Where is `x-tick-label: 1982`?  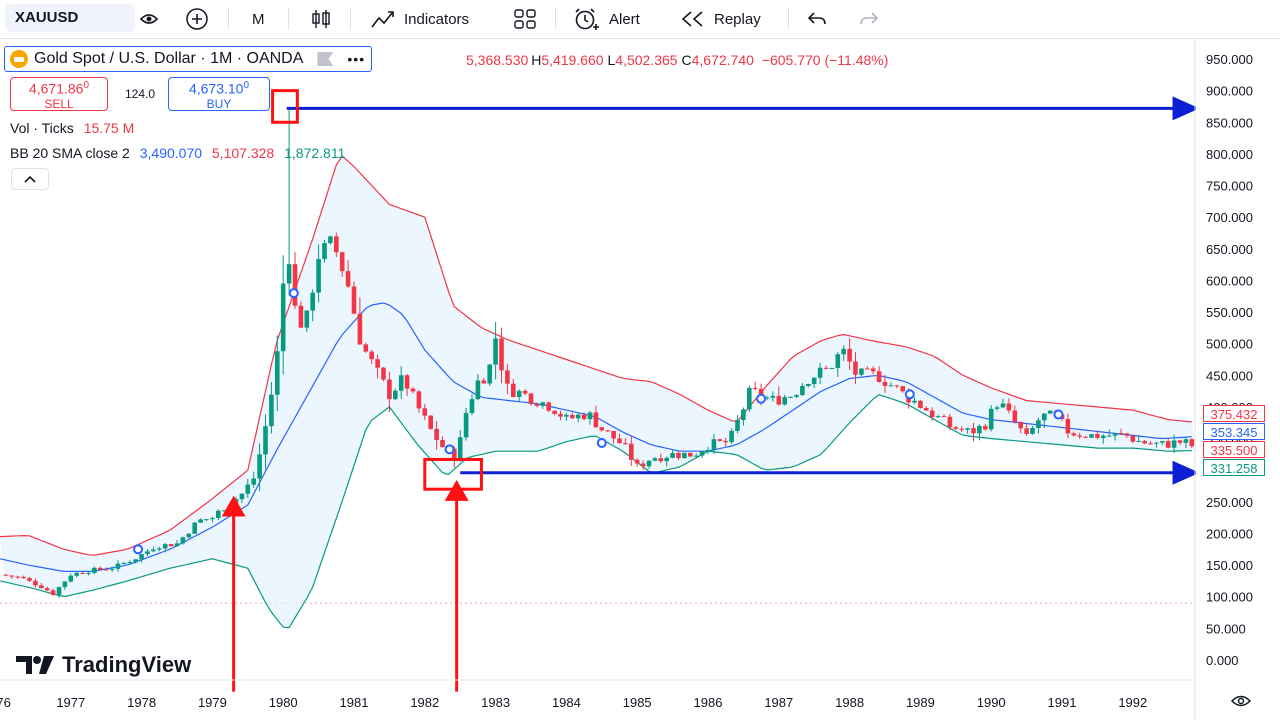
x-tick-label: 1982 is located at coordinates (424, 702).